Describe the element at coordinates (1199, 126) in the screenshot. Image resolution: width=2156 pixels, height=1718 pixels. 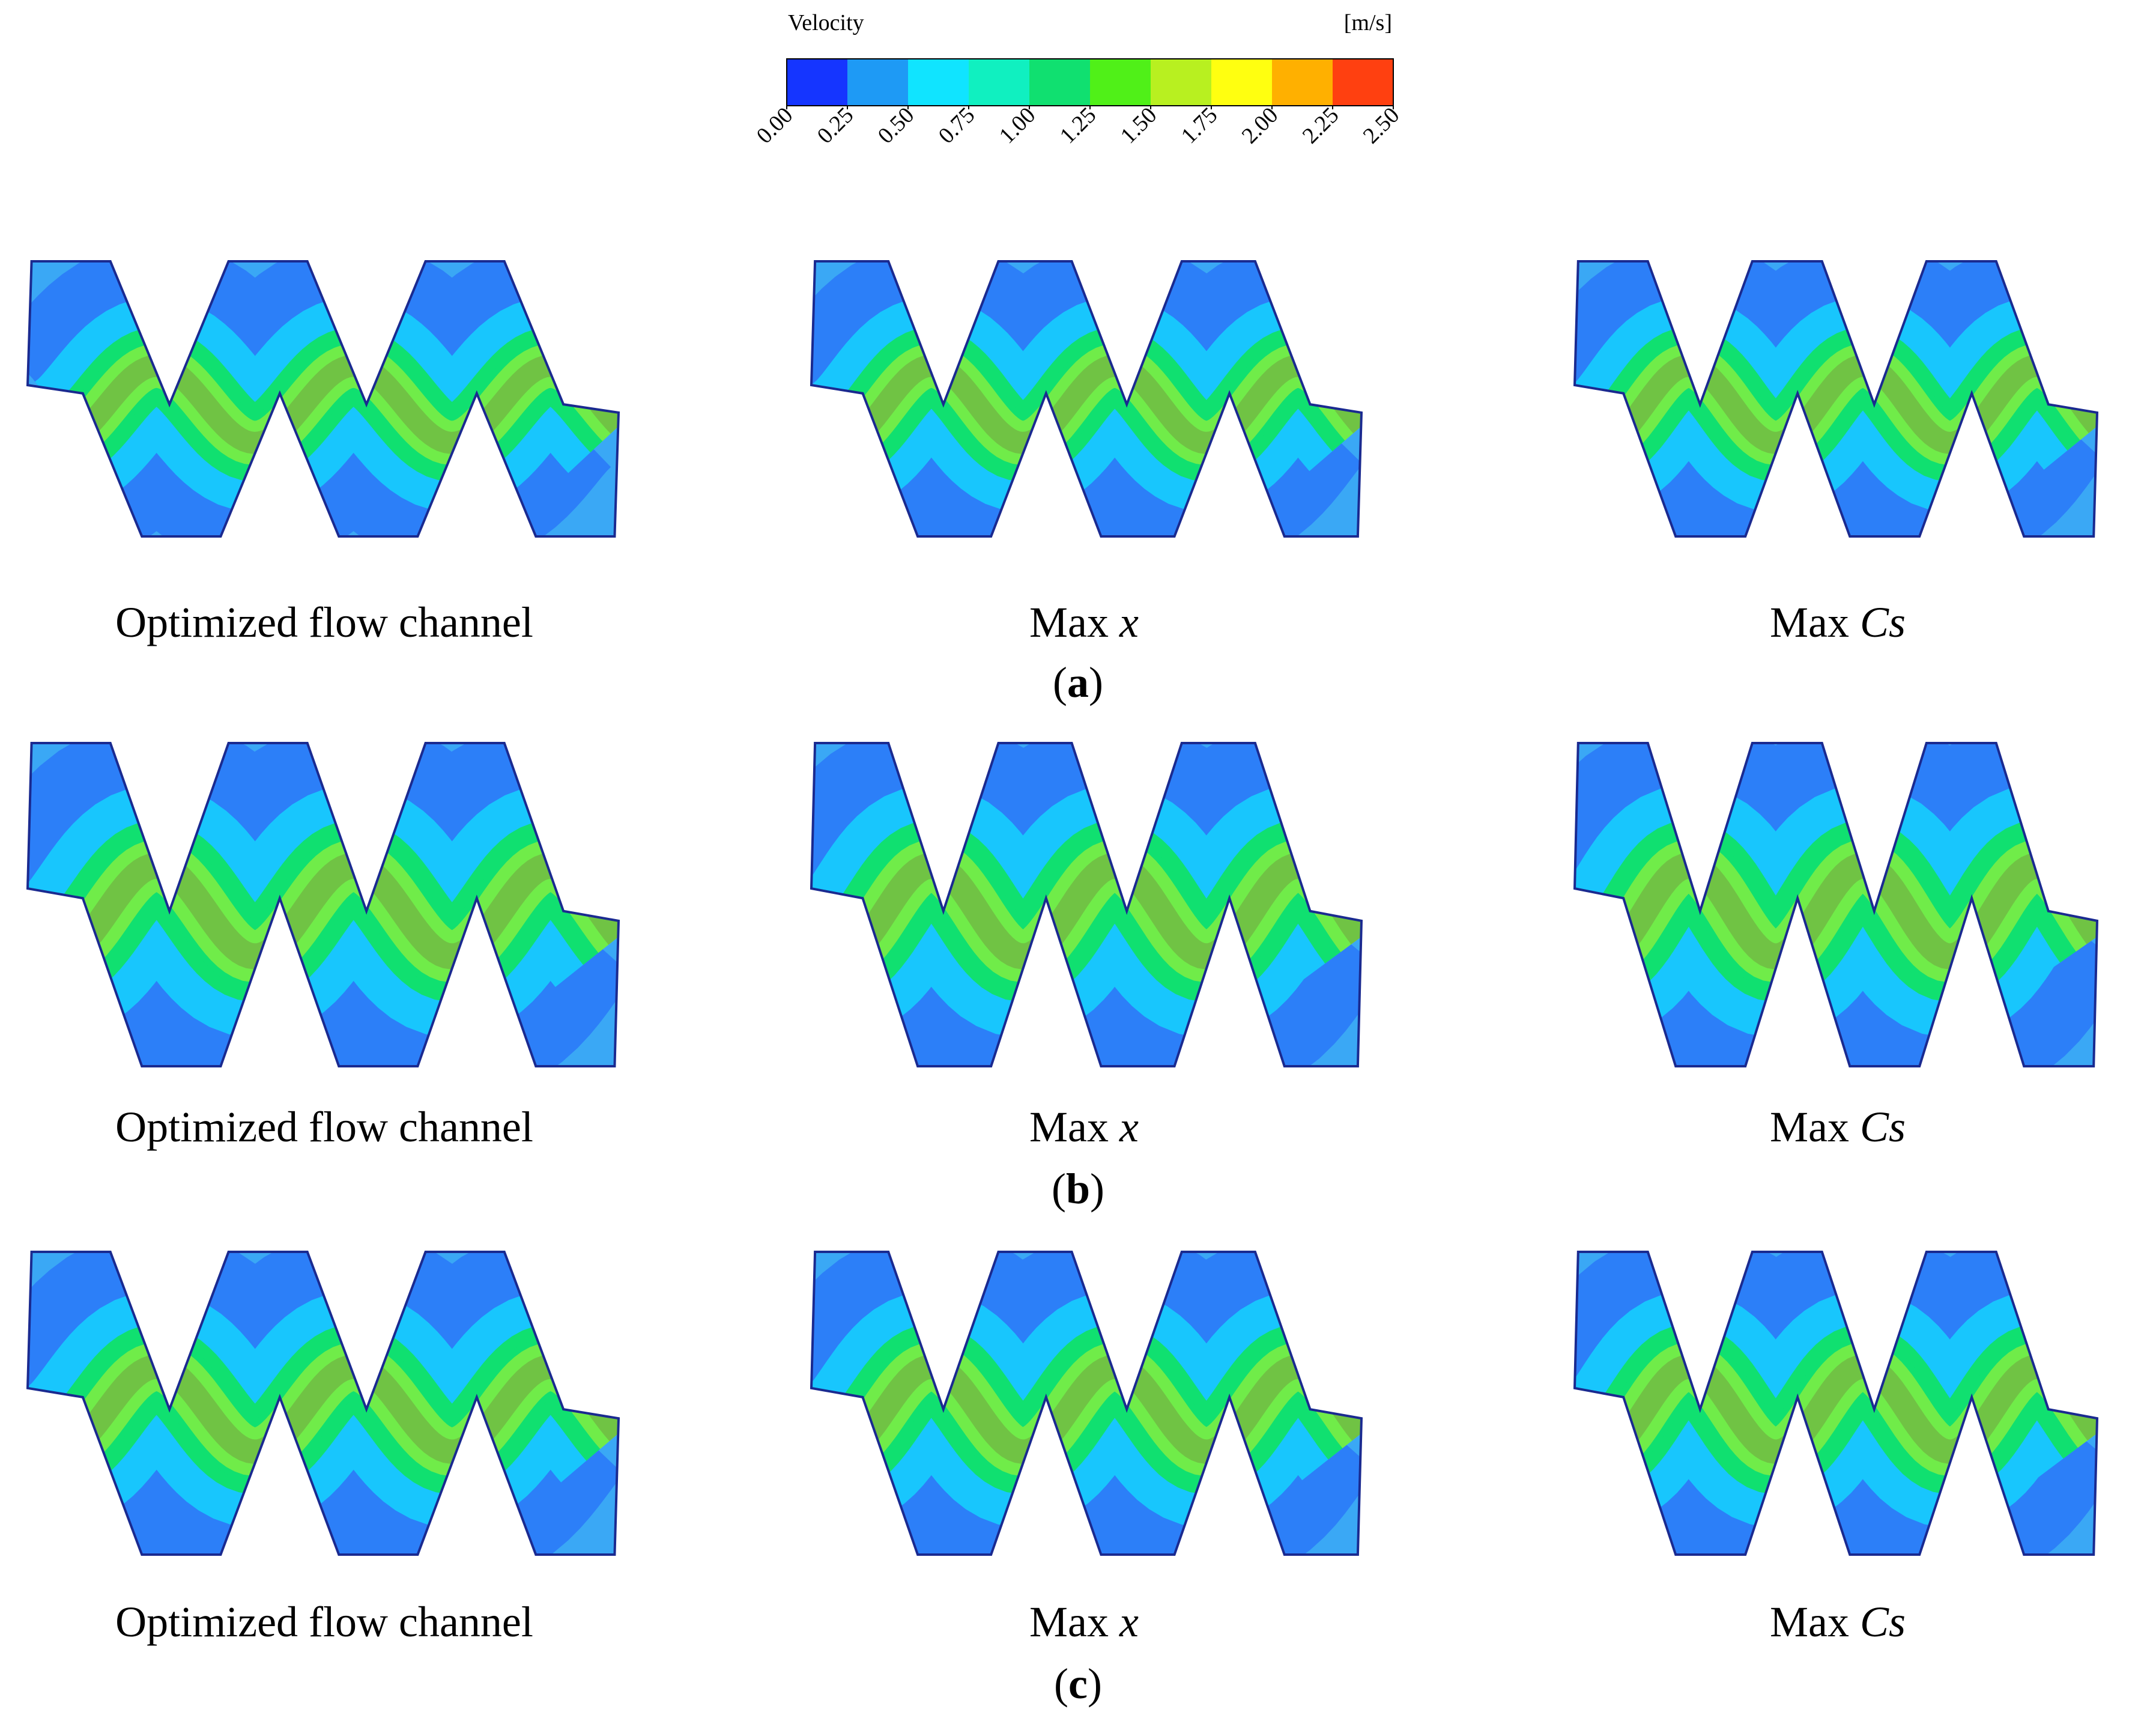
I see `colorbar-tick-label: 1.75` at that location.